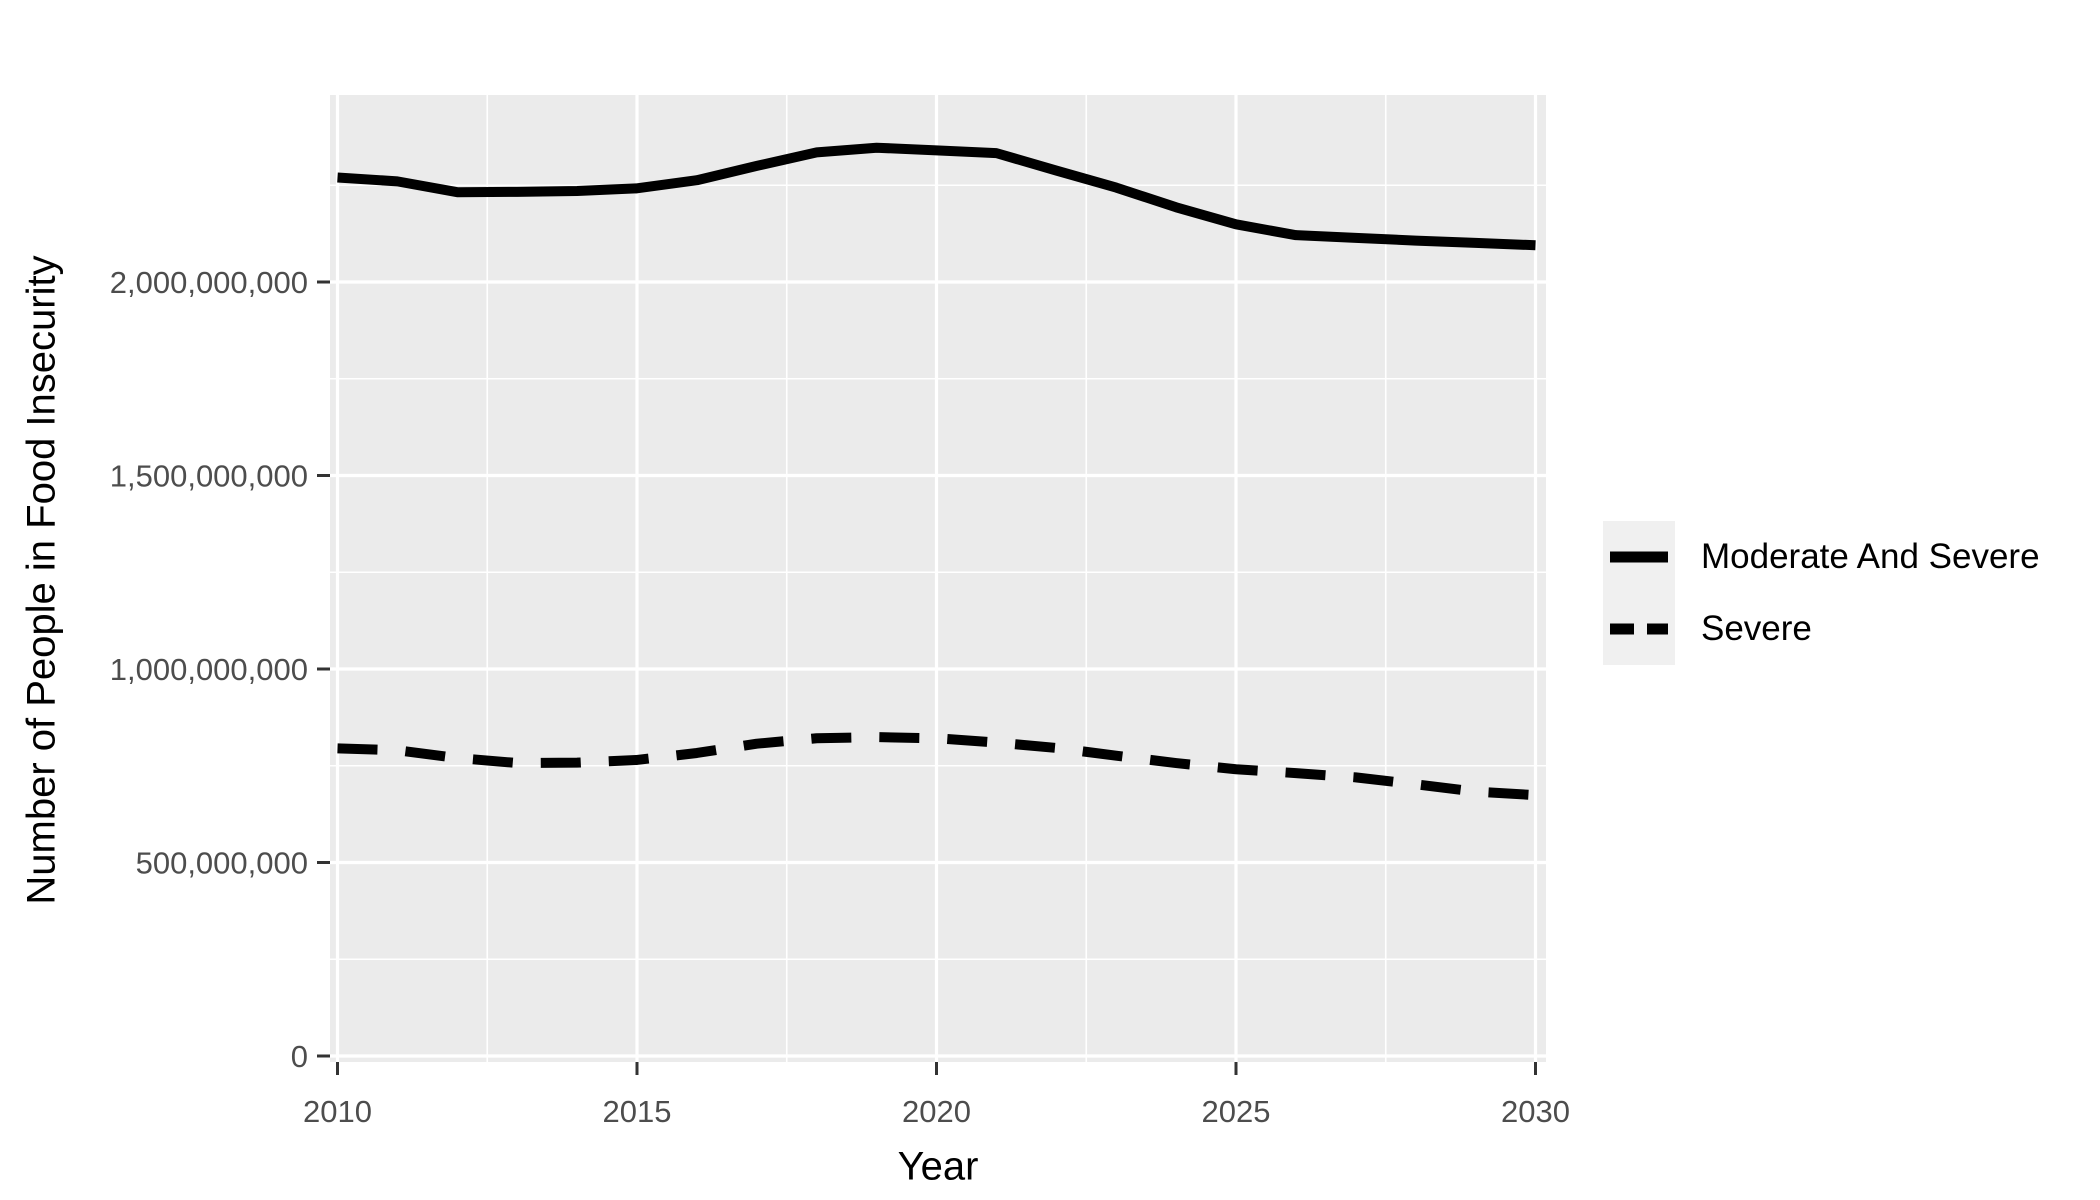  What do you see at coordinates (209, 282) in the screenshot?
I see `y-tick-label: 2,000,000,000` at bounding box center [209, 282].